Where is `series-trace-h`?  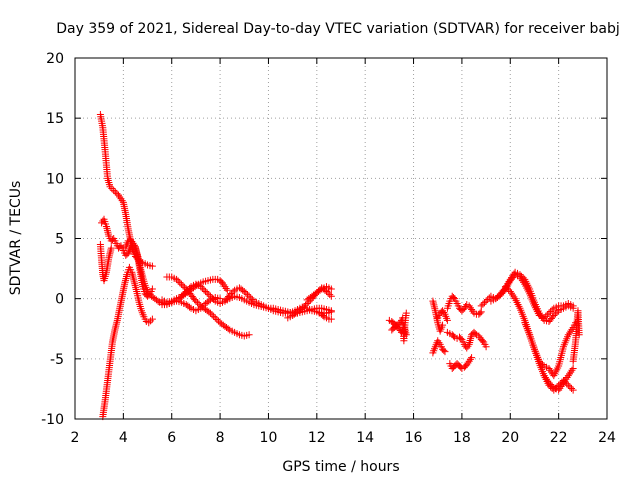
series-trace-h is located at coordinates (191, 304).